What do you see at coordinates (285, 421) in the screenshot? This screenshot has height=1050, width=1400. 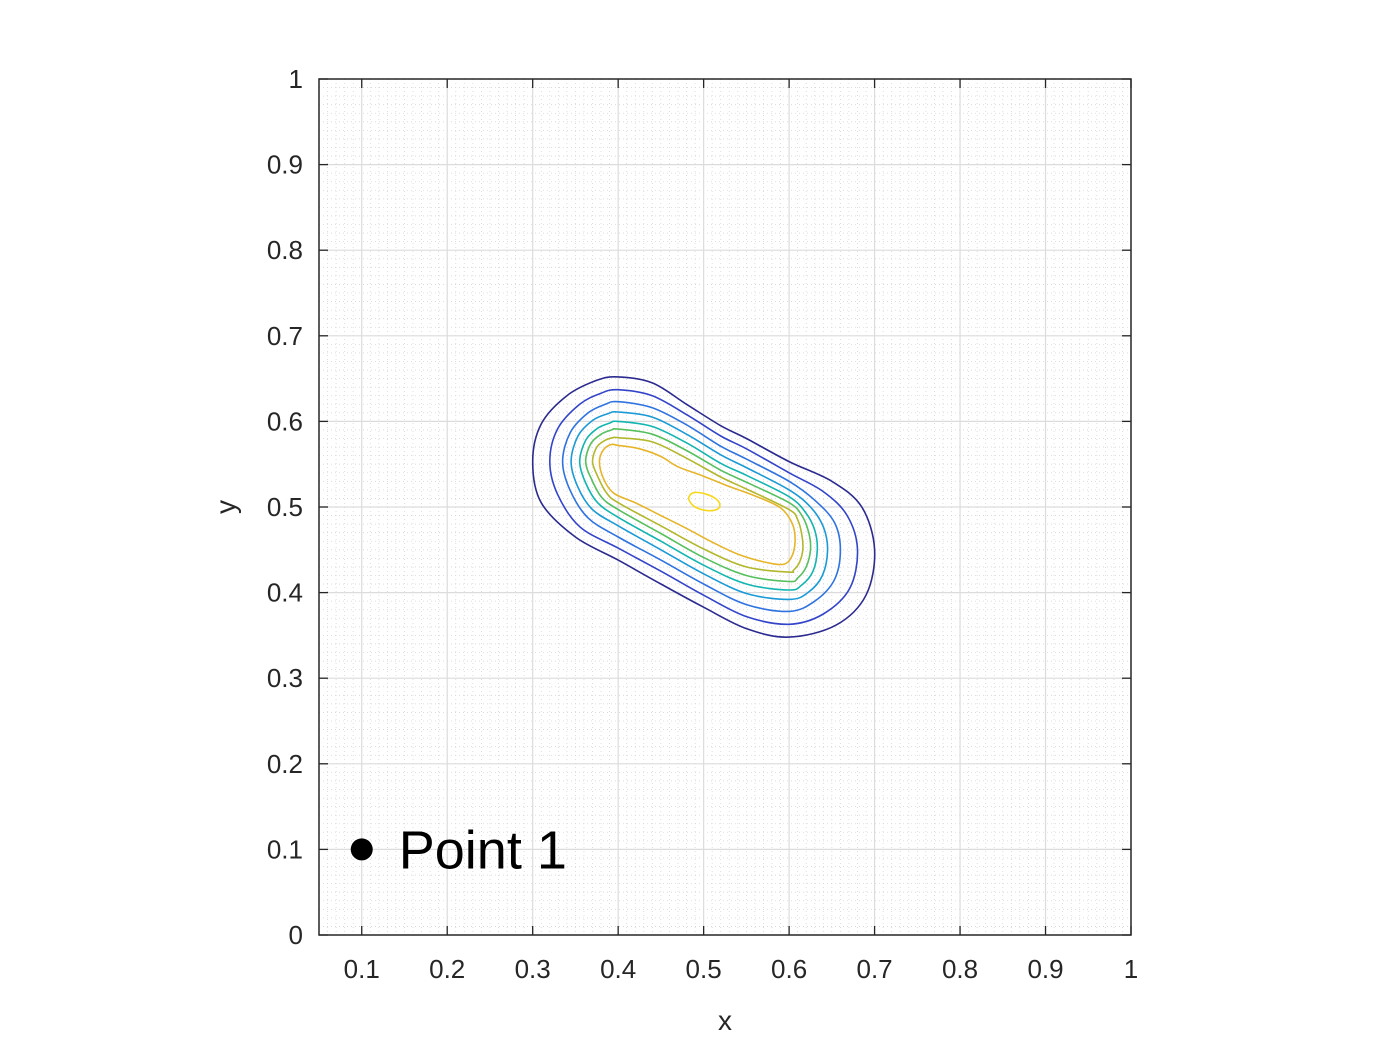 I see `y-tick-label: 0.6` at bounding box center [285, 421].